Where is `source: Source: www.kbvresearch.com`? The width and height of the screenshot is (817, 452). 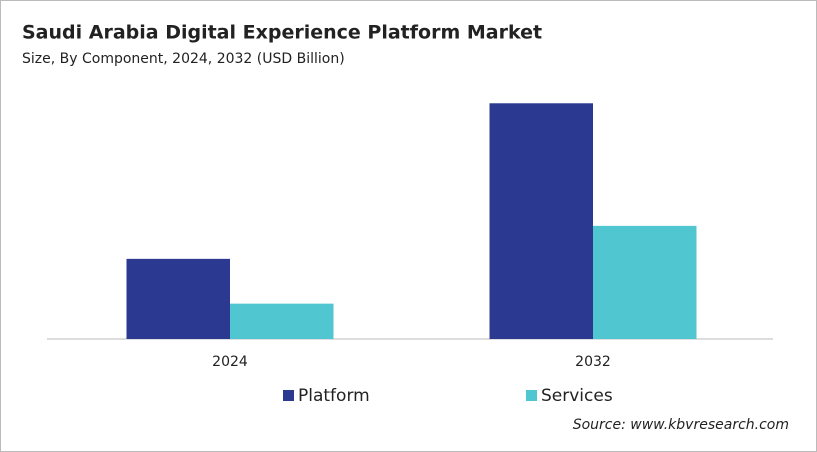 source: Source: www.kbvresearch.com is located at coordinates (681, 425).